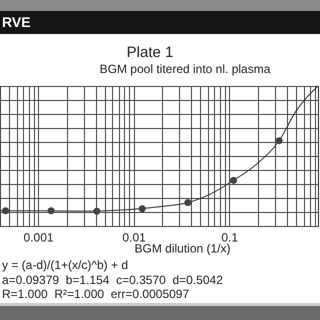 The image size is (320, 320). What do you see at coordinates (182, 249) in the screenshot?
I see `x-axis-title: BGM dilution (1/x)` at bounding box center [182, 249].